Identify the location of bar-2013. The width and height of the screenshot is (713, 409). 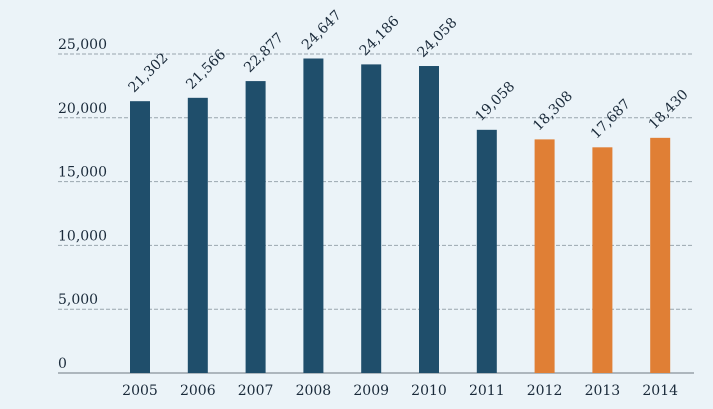
(602, 260).